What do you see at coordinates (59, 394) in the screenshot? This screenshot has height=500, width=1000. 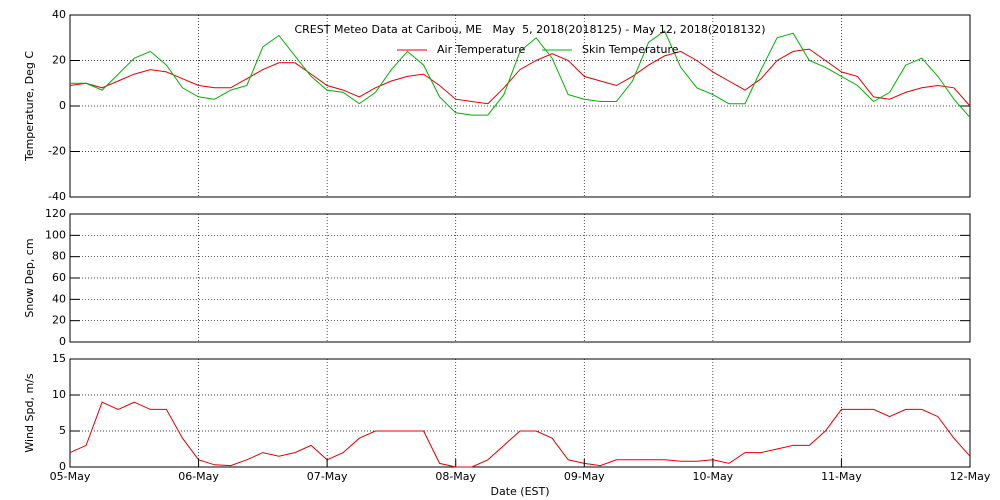 I see `y-tick-label: 10` at bounding box center [59, 394].